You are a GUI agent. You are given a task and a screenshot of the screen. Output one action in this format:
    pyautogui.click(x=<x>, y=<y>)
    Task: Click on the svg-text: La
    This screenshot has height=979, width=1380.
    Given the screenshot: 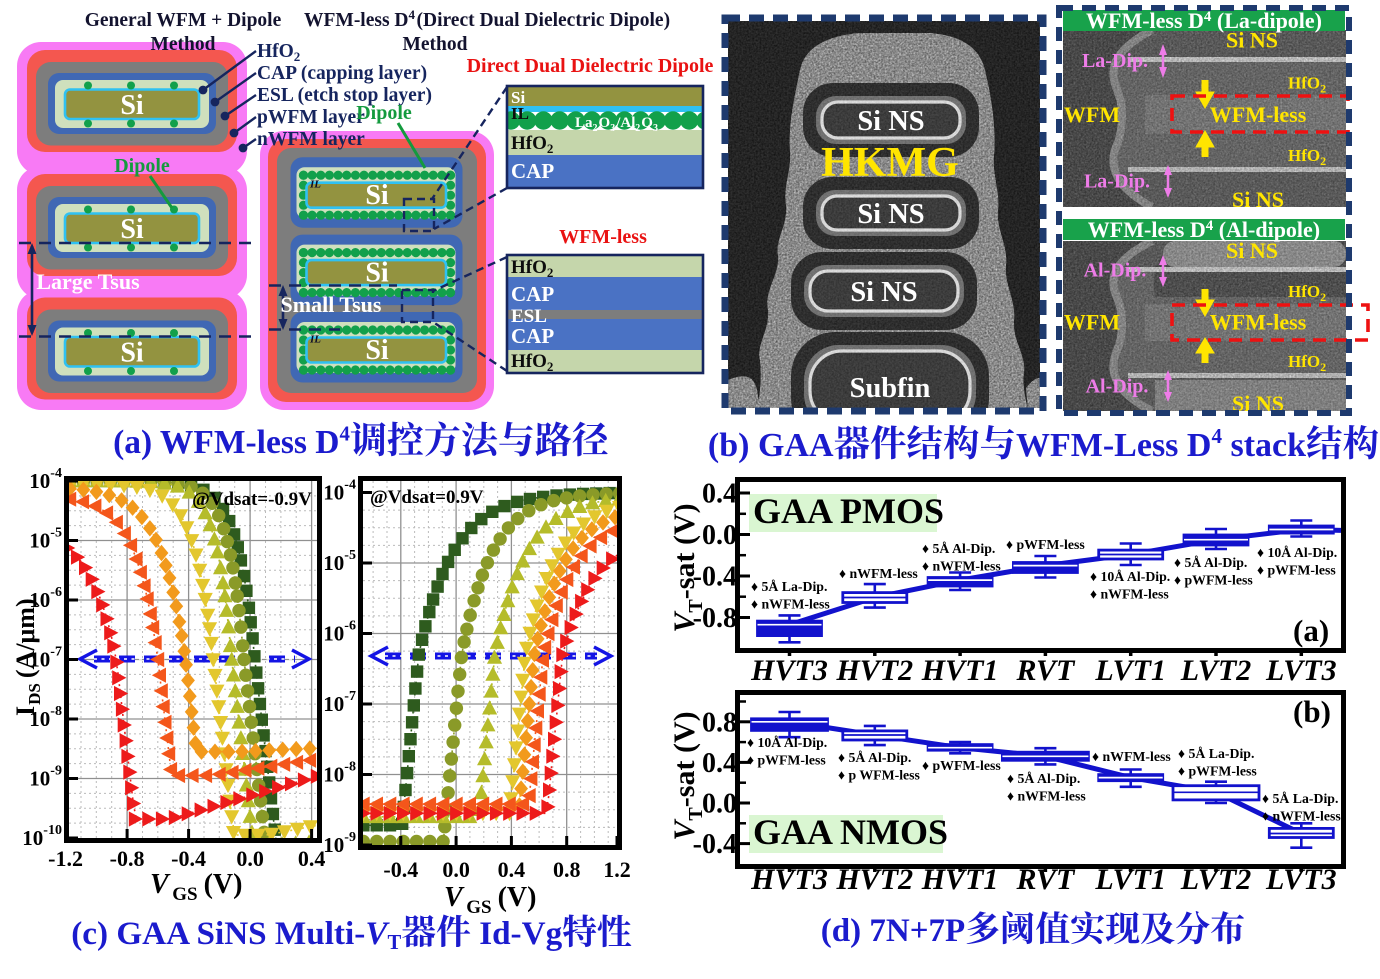 What is the action you would take?
    pyautogui.click(x=584, y=123)
    